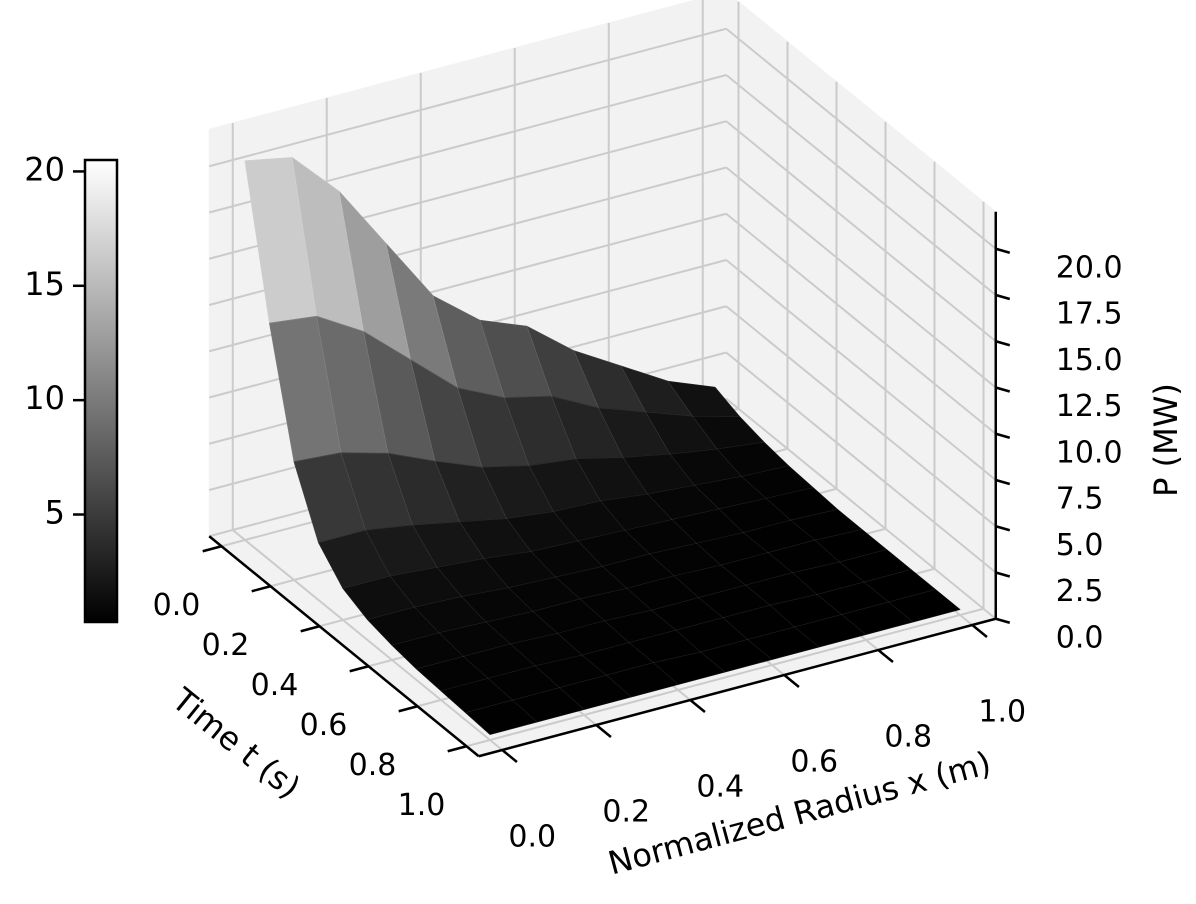  I want to click on y-tick-label: 0.6, so click(324, 725).